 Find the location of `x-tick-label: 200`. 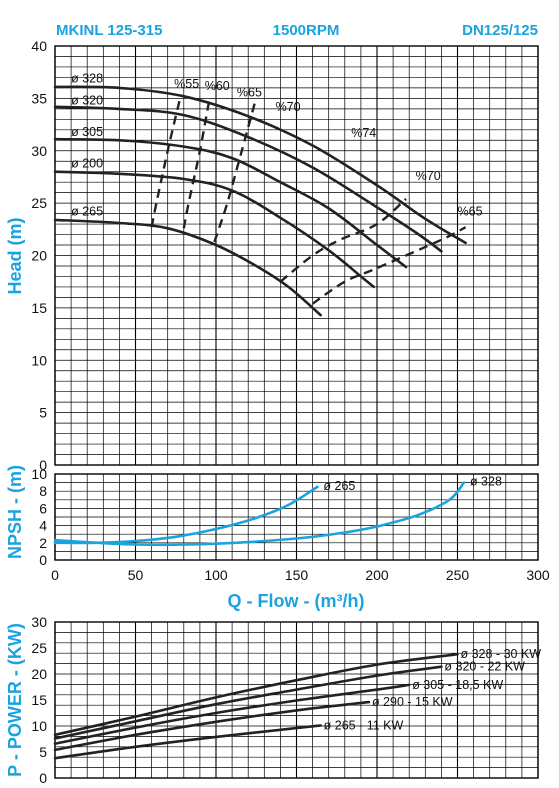

x-tick-label: 200 is located at coordinates (377, 575).